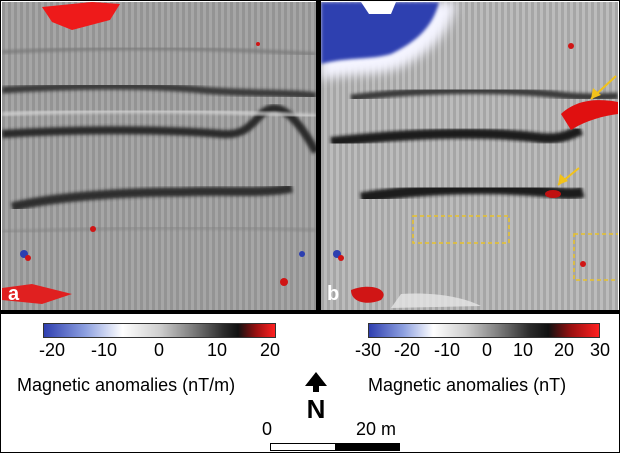 This screenshot has width=620, height=453. What do you see at coordinates (310, 312) in the screenshot?
I see `panel-bottom-border` at bounding box center [310, 312].